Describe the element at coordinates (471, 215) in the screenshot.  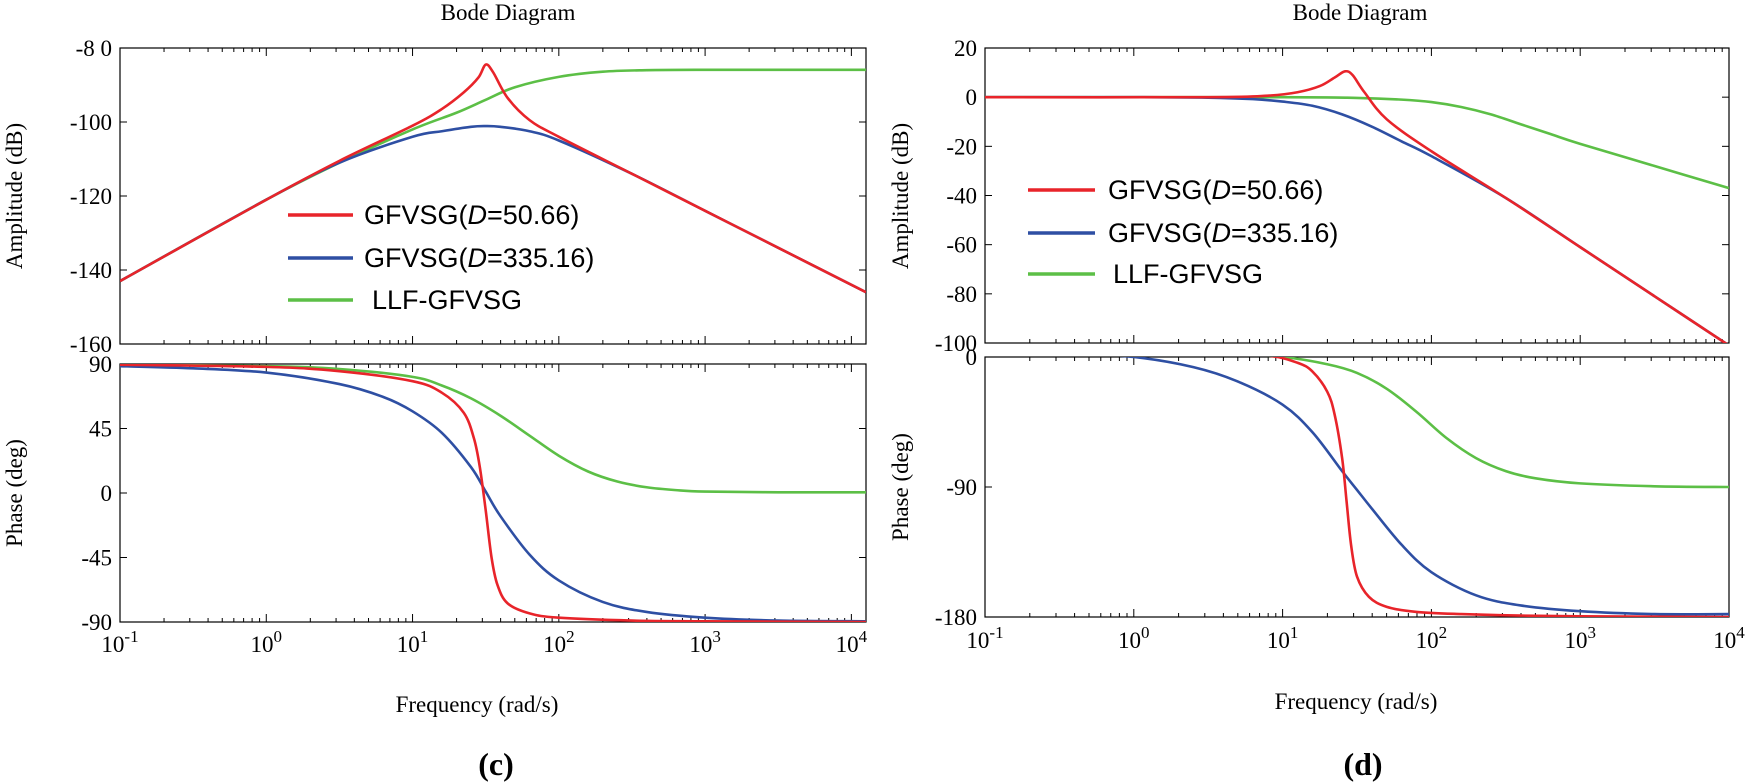
I see `panel-c-legend-label-red: GFVSG(D=50.66)` at that location.